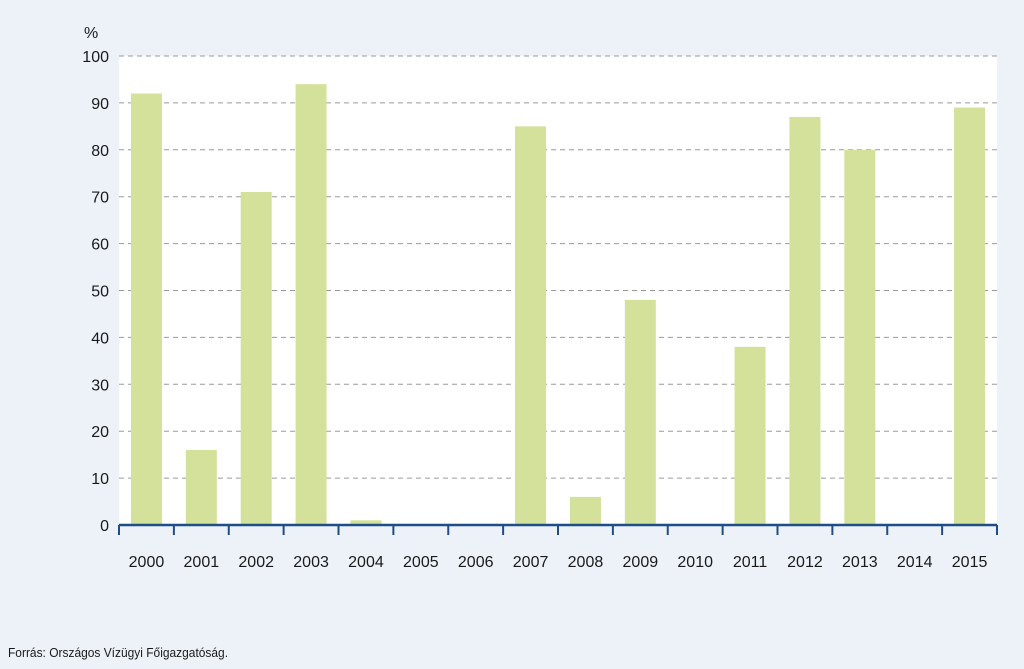 The height and width of the screenshot is (669, 1024). I want to click on source-note: Forrás: Országos Vízügyi Főigazgatóság., so click(118, 652).